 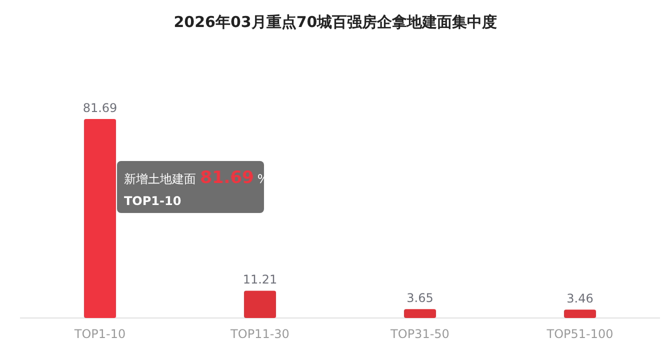 What do you see at coordinates (420, 298) in the screenshot?
I see `data-label: 3.65` at bounding box center [420, 298].